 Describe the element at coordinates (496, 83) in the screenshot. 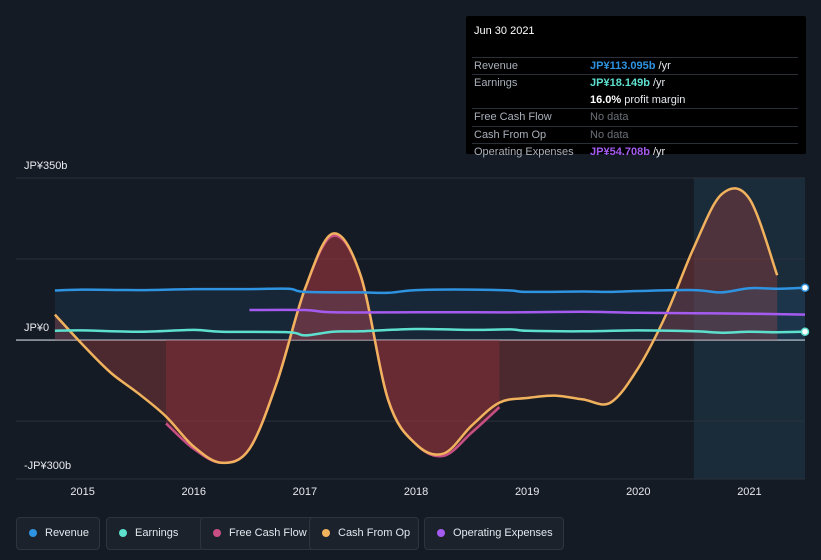

I see `tooltip-label: Earnings` at that location.